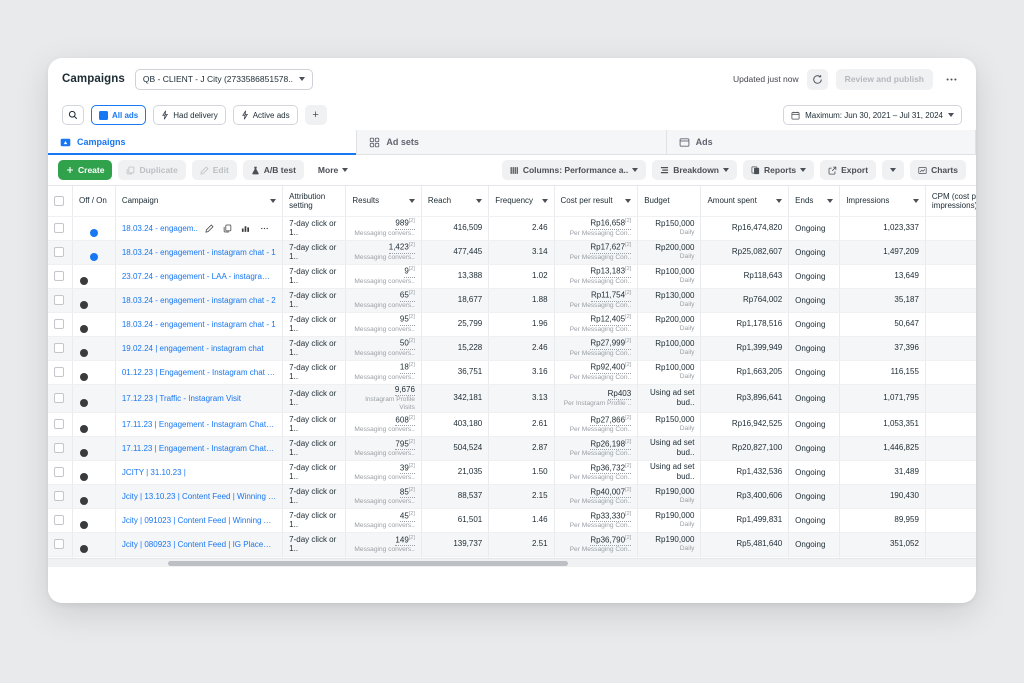 This screenshot has height=683, width=1024. Describe the element at coordinates (814, 201) in the screenshot. I see `col-header-ends: Ends` at that location.